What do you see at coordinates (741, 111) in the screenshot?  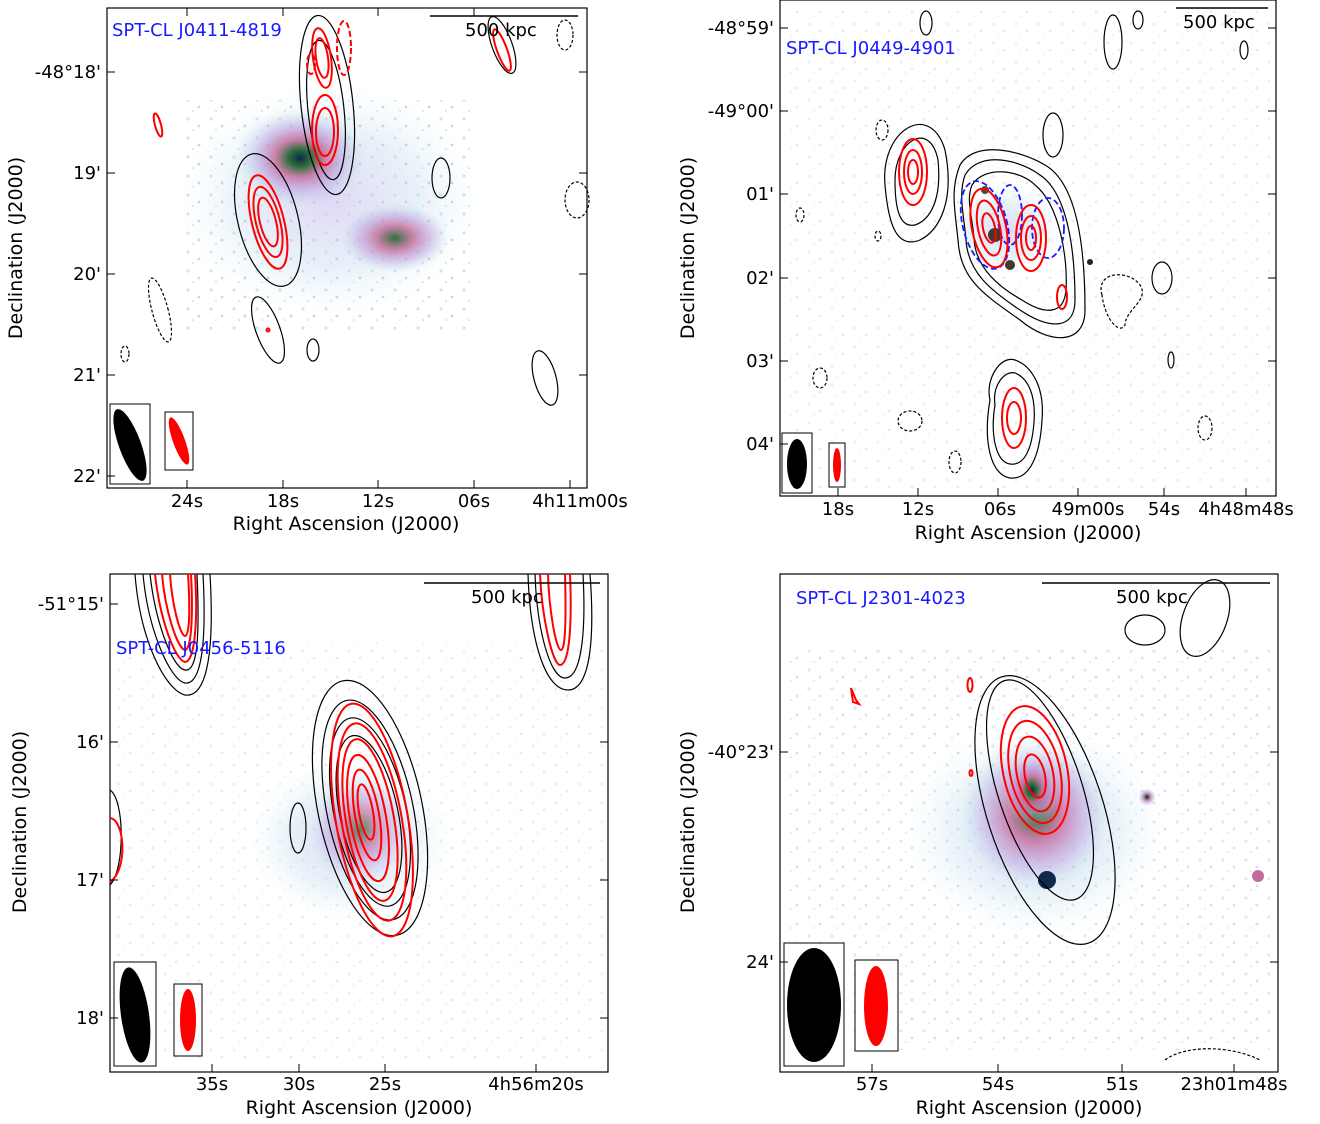 I see `y-tick-label: -49°00'` at bounding box center [741, 111].